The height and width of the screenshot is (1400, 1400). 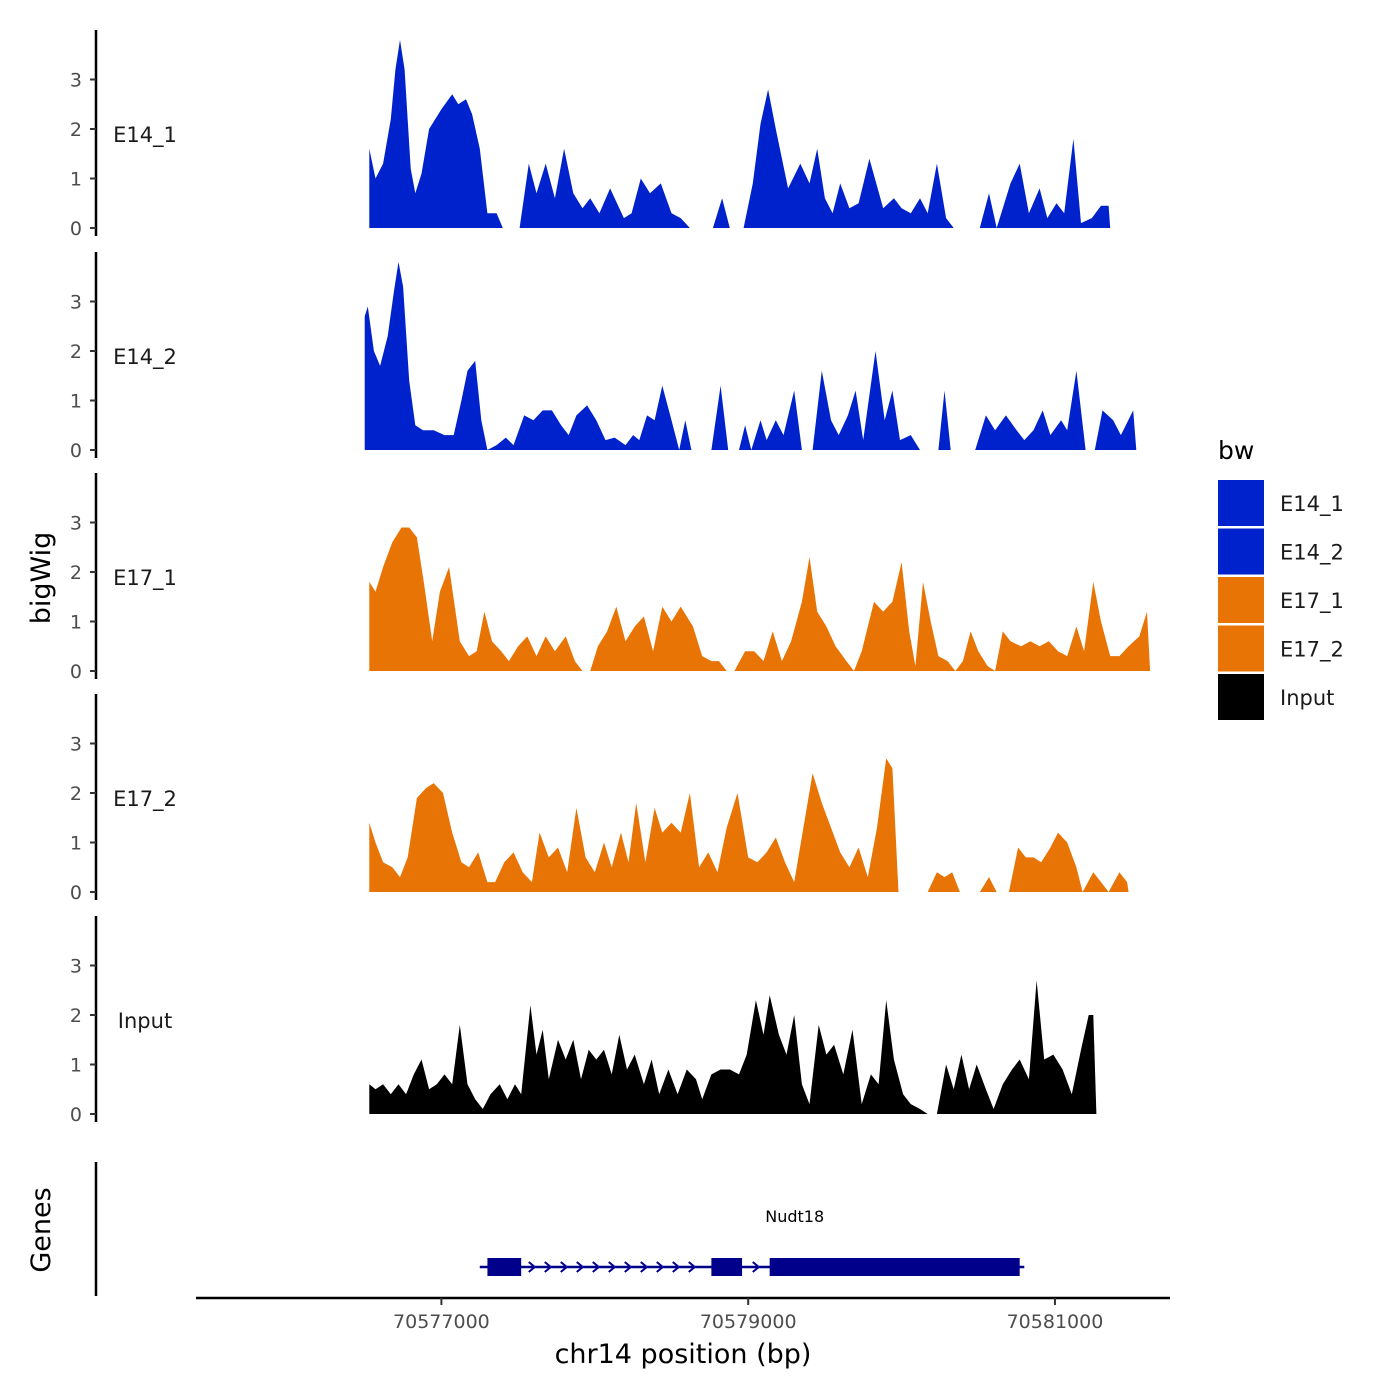 I want to click on legend-label: E17_1, so click(x=1312, y=601).